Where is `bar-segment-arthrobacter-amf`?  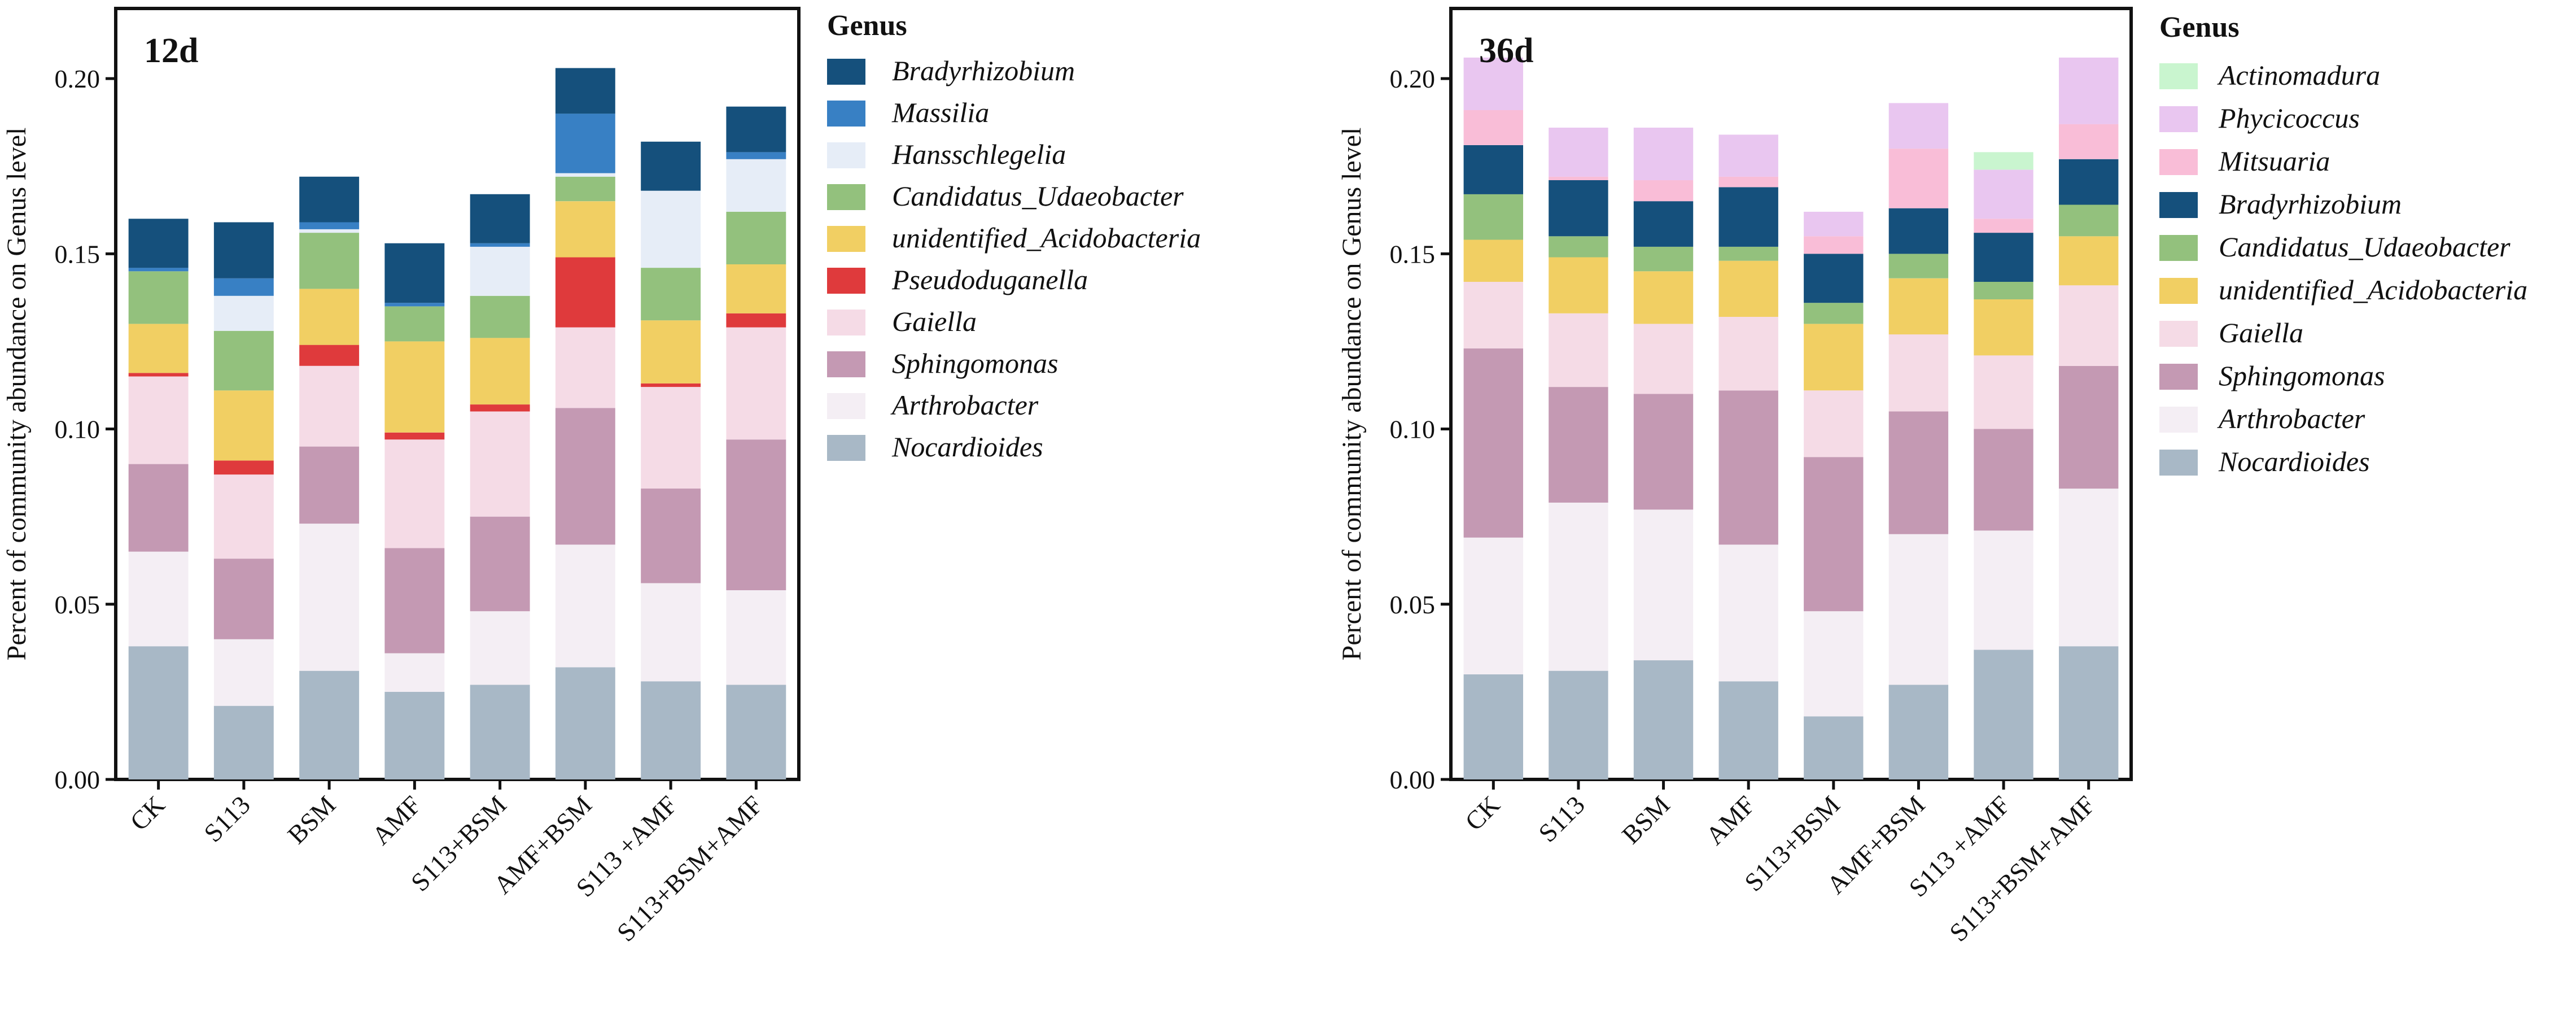
bar-segment-arthrobacter-amf is located at coordinates (414, 673).